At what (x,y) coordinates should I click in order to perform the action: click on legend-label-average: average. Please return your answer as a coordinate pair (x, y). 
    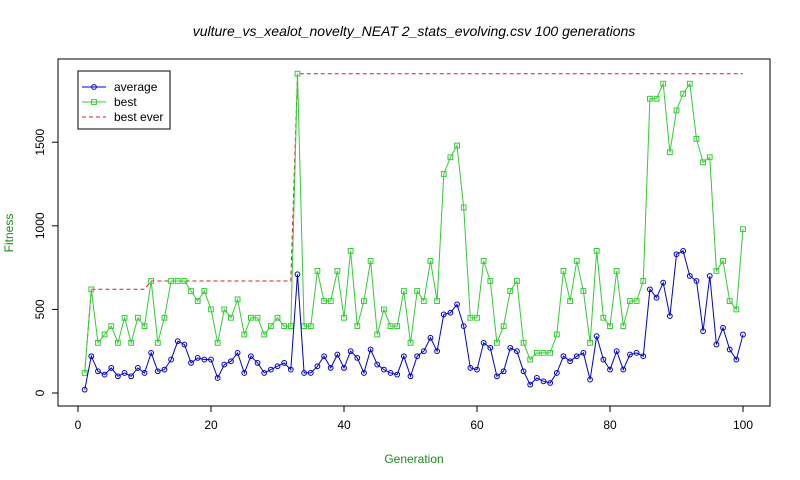
    Looking at the image, I should click on (136, 87).